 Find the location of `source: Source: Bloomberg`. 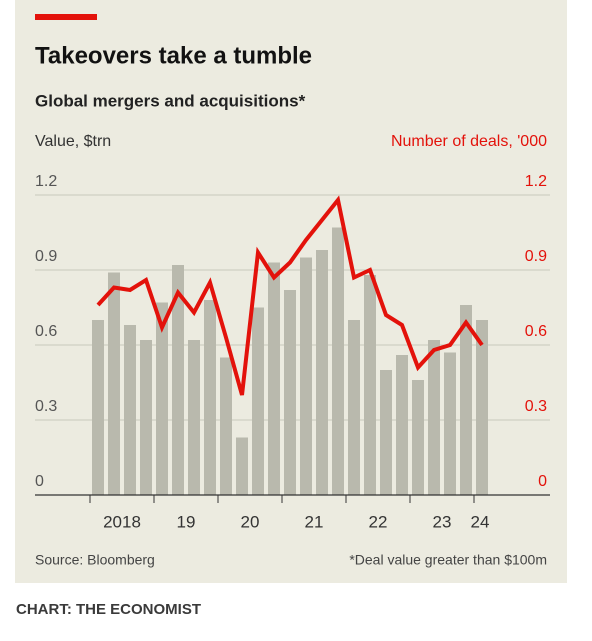

source: Source: Bloomberg is located at coordinates (95, 560).